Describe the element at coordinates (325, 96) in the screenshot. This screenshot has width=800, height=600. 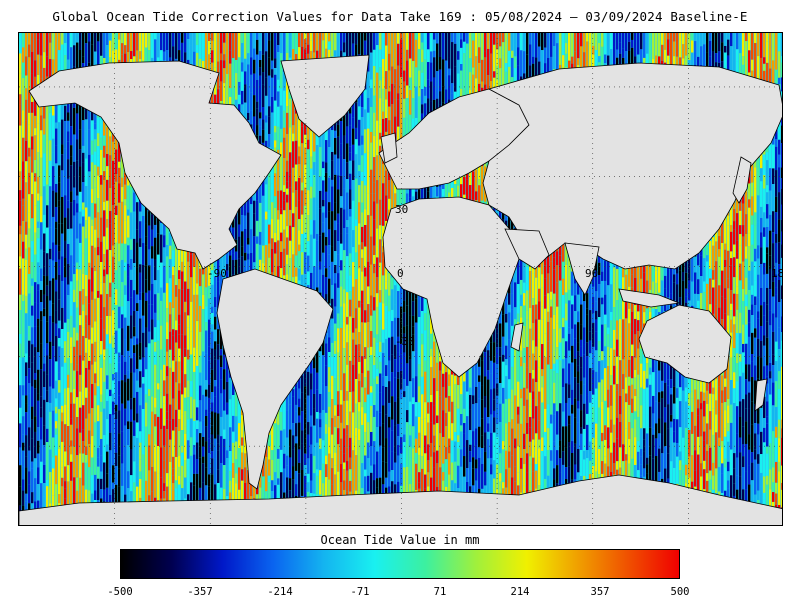
I see `greenland` at that location.